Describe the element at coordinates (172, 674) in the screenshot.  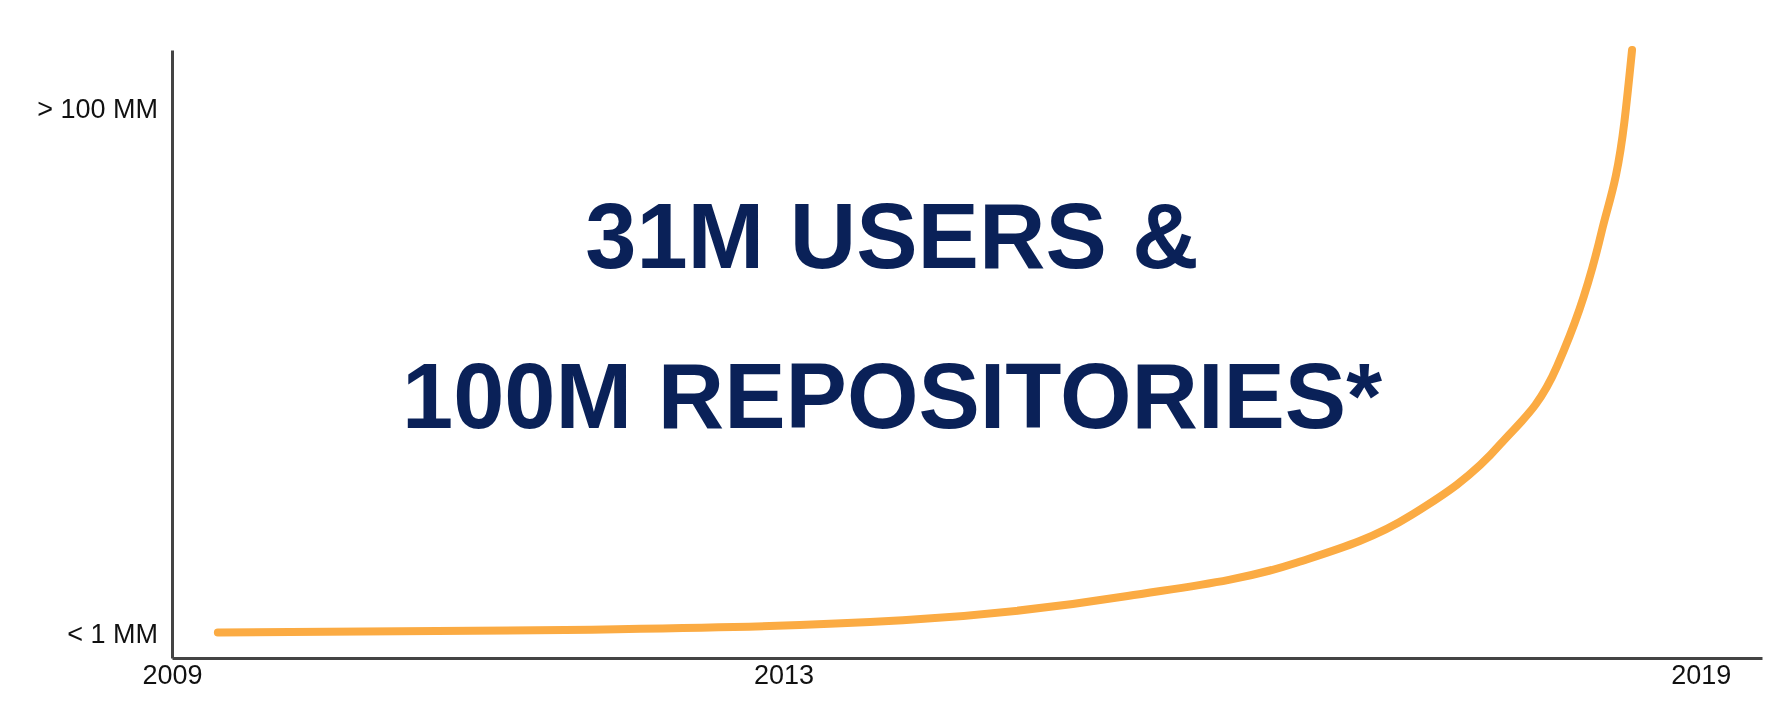
I see `x-tick-label: 2009` at that location.